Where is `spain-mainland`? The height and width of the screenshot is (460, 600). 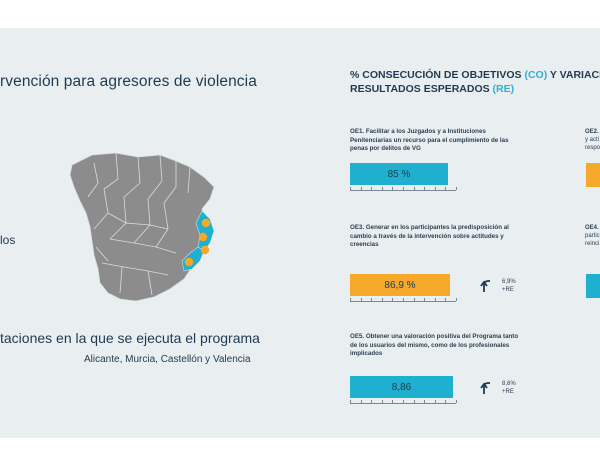 spain-mainland is located at coordinates (142, 227).